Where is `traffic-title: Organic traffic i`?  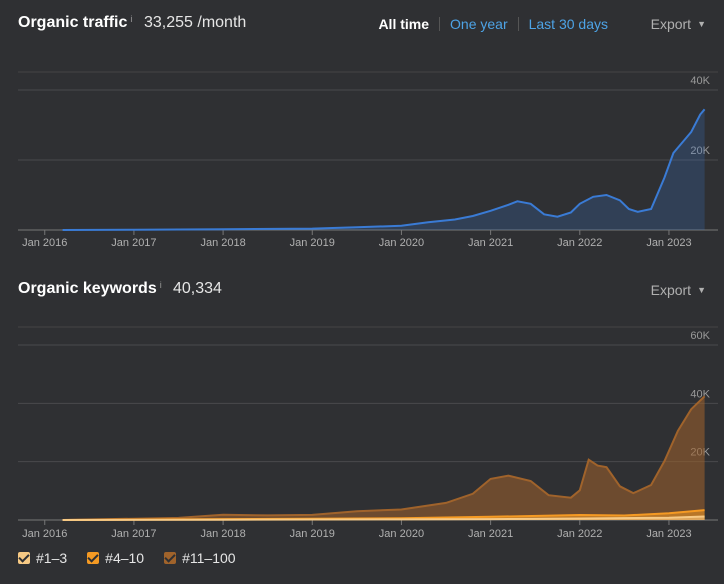 traffic-title: Organic traffic i is located at coordinates (75, 23).